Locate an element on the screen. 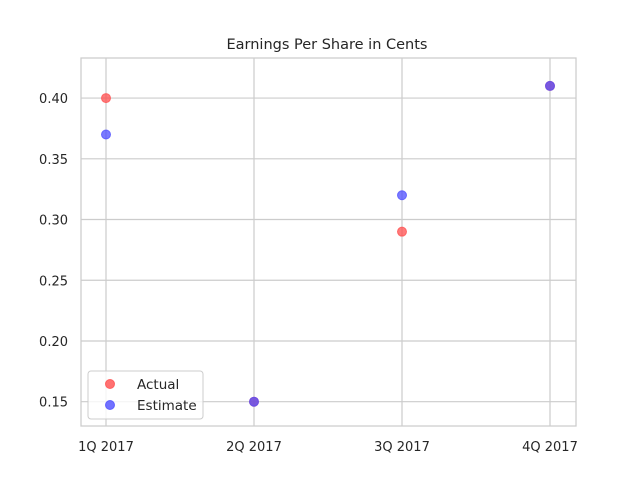  x-axis: 1Q 2017 2Q 2017 3Q 2017 4Q 2017 is located at coordinates (328, 447).